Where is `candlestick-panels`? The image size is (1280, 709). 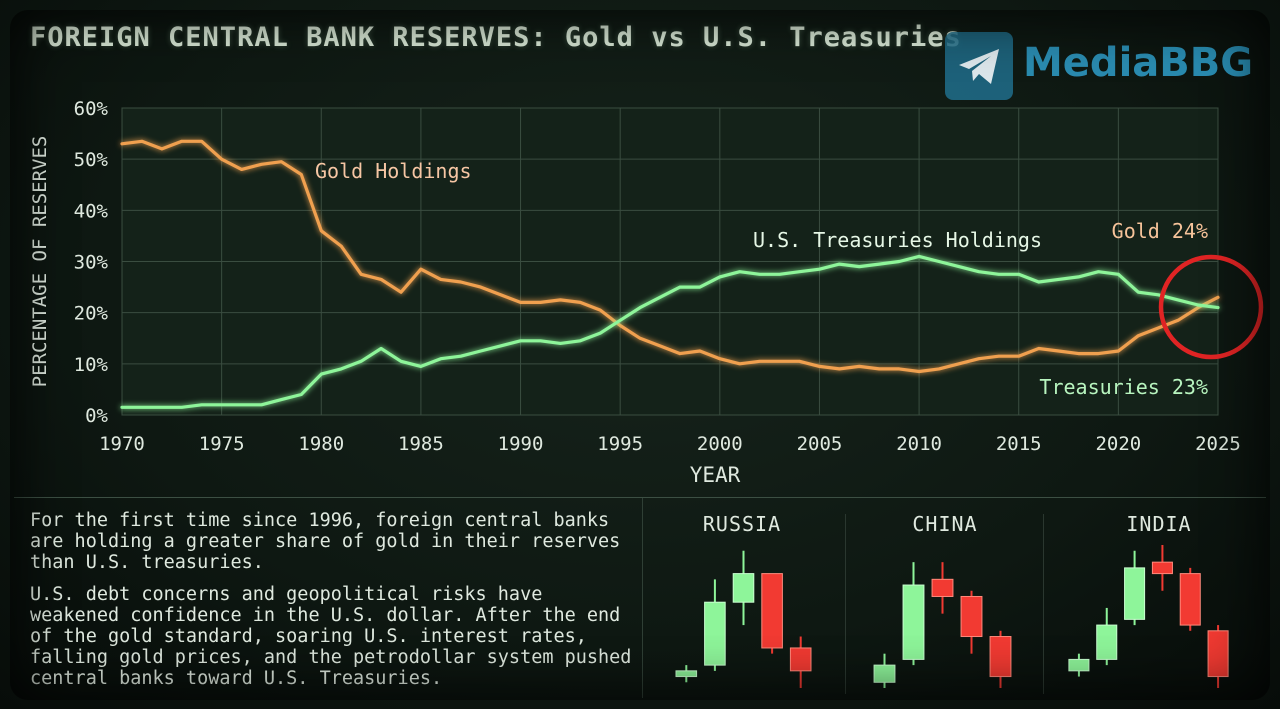
candlestick-panels is located at coordinates (952, 616).